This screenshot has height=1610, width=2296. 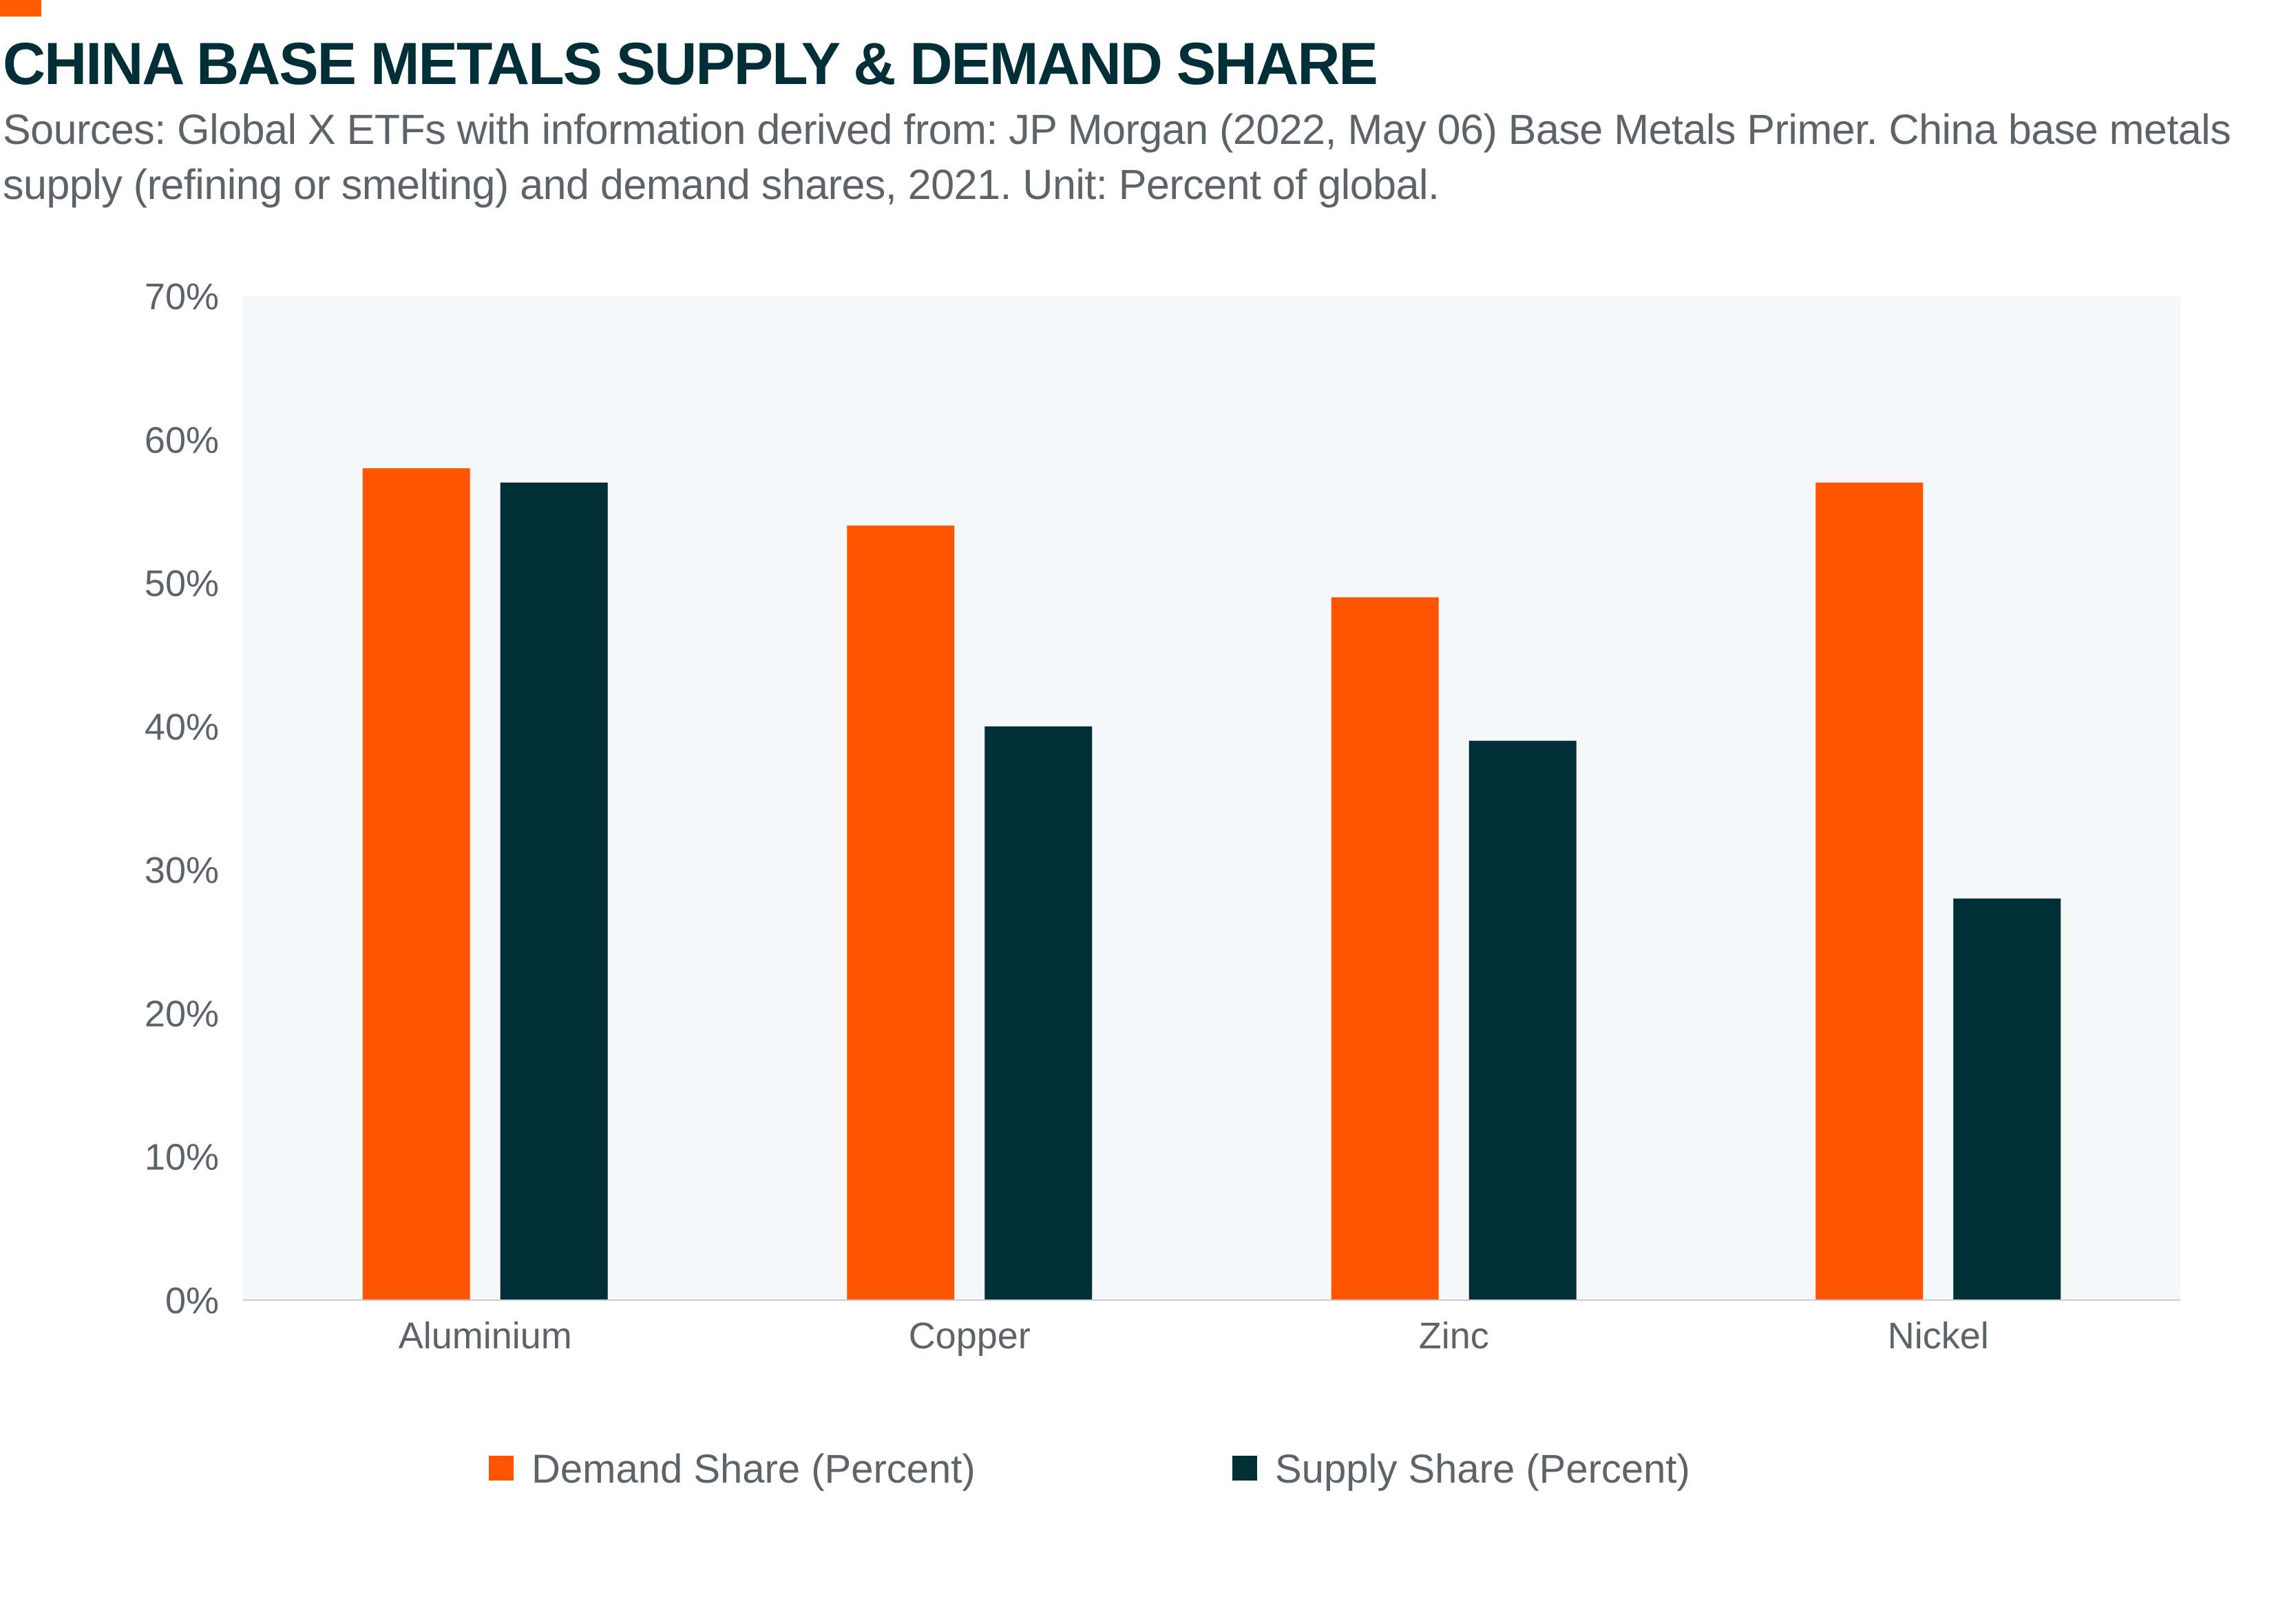 What do you see at coordinates (970, 1336) in the screenshot?
I see `x-tick-label: Copper` at bounding box center [970, 1336].